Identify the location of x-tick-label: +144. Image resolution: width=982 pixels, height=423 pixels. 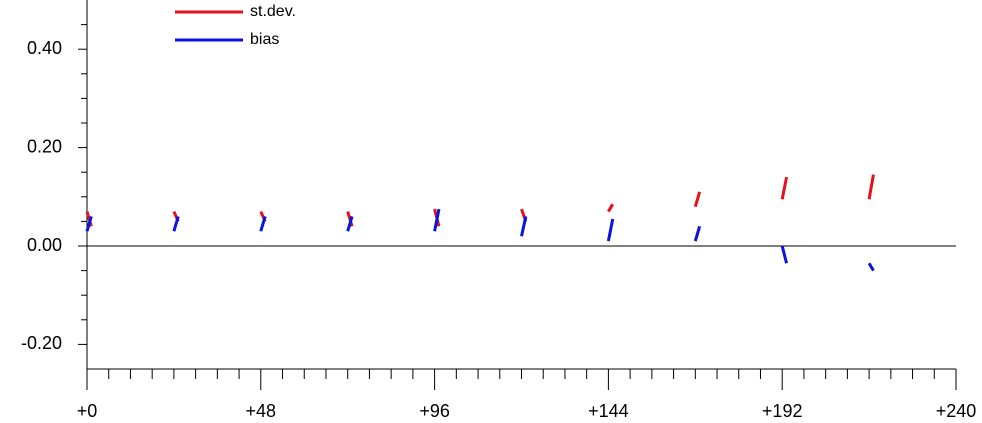
(608, 411).